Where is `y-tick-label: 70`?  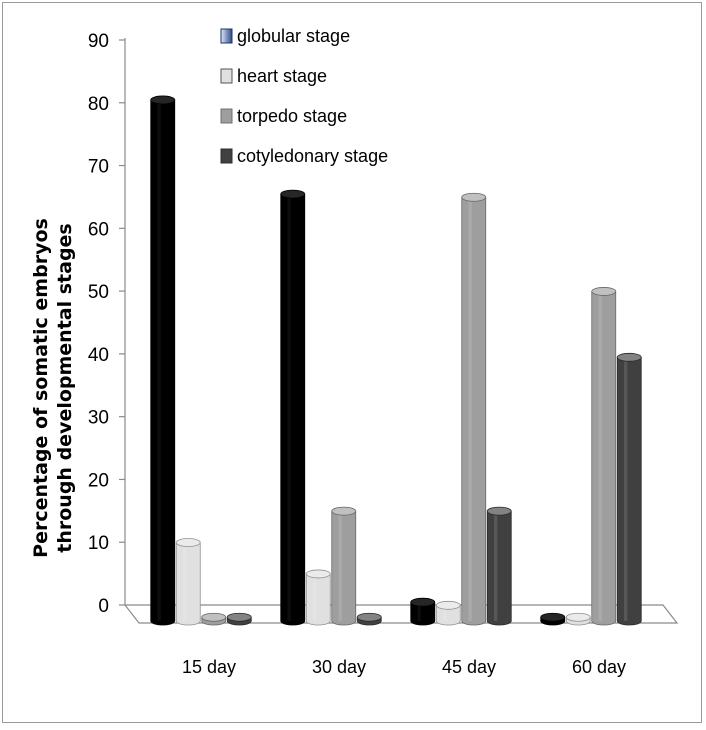
y-tick-label: 70 is located at coordinates (98, 167).